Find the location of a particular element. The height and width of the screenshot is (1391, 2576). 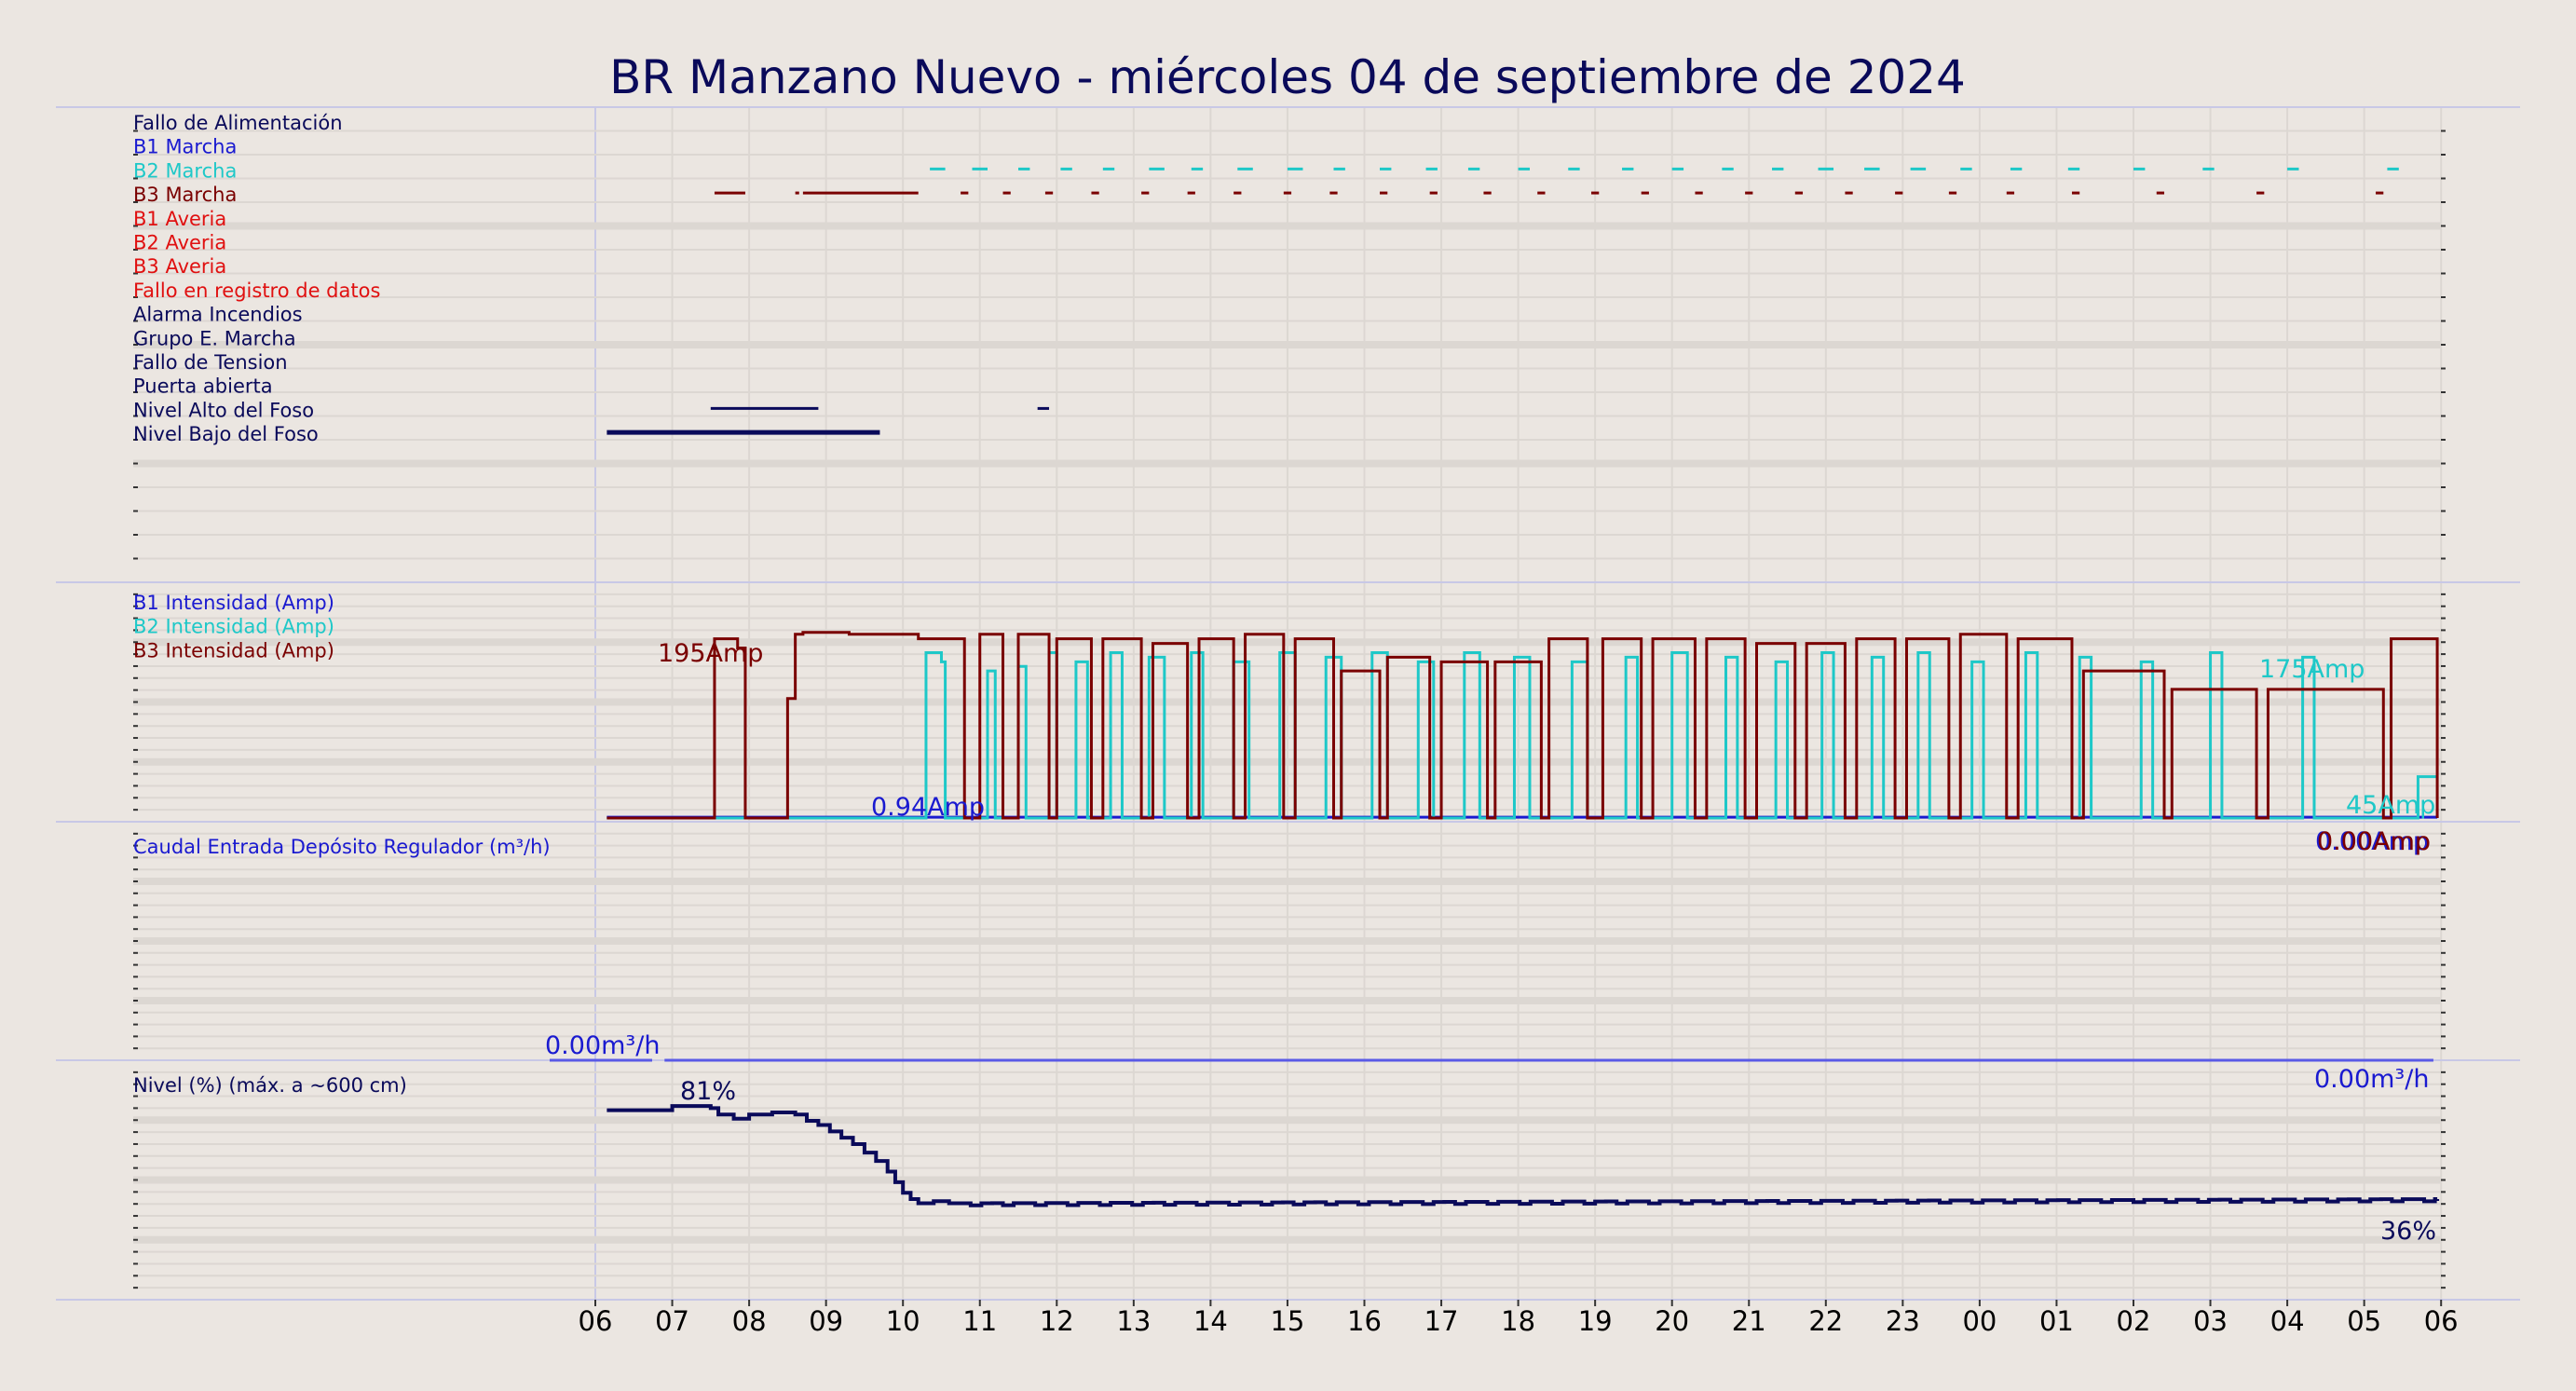

x-tick-label: 00 is located at coordinates (1979, 1321).